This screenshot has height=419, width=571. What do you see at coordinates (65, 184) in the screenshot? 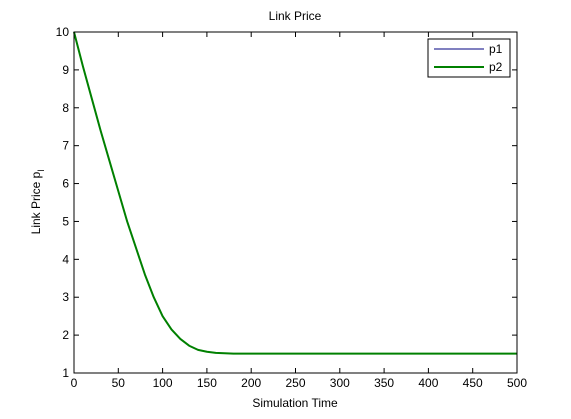
I see `y-tick-label: 6` at bounding box center [65, 184].